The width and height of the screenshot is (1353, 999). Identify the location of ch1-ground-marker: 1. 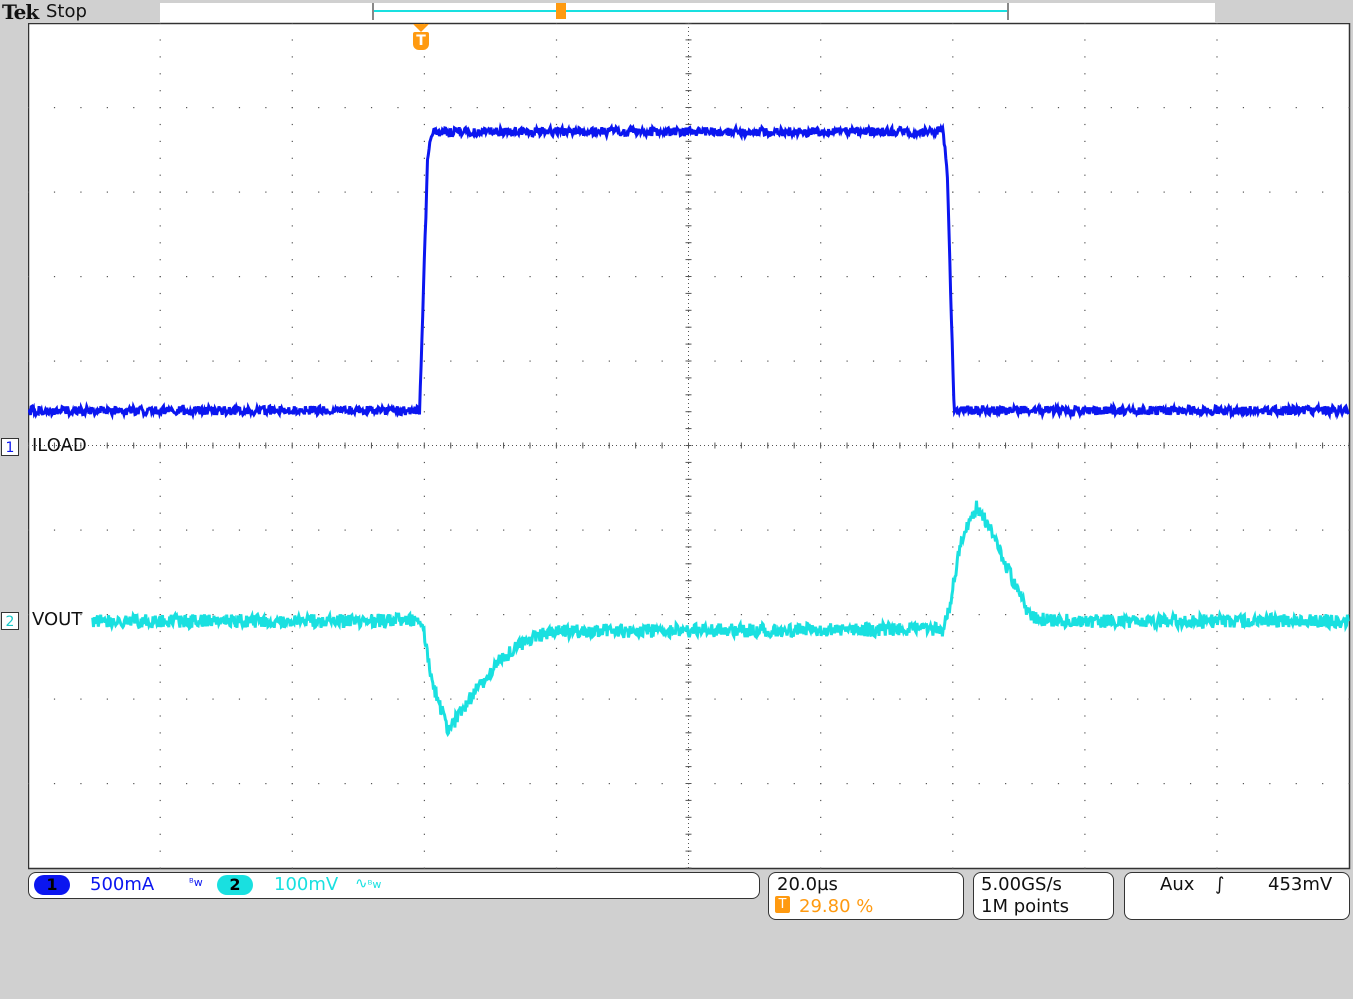
(10, 447).